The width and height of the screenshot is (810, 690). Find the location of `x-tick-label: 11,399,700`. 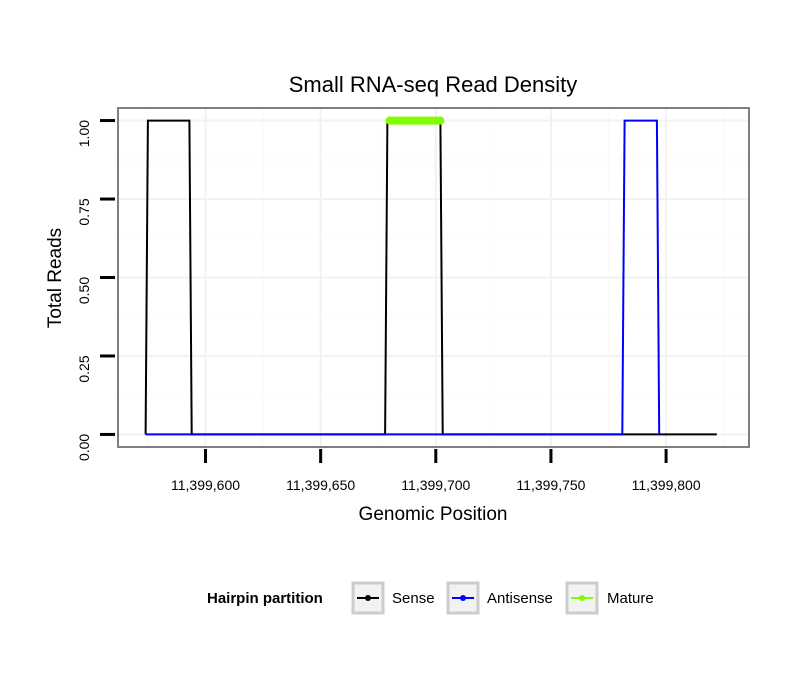

x-tick-label: 11,399,700 is located at coordinates (435, 485).